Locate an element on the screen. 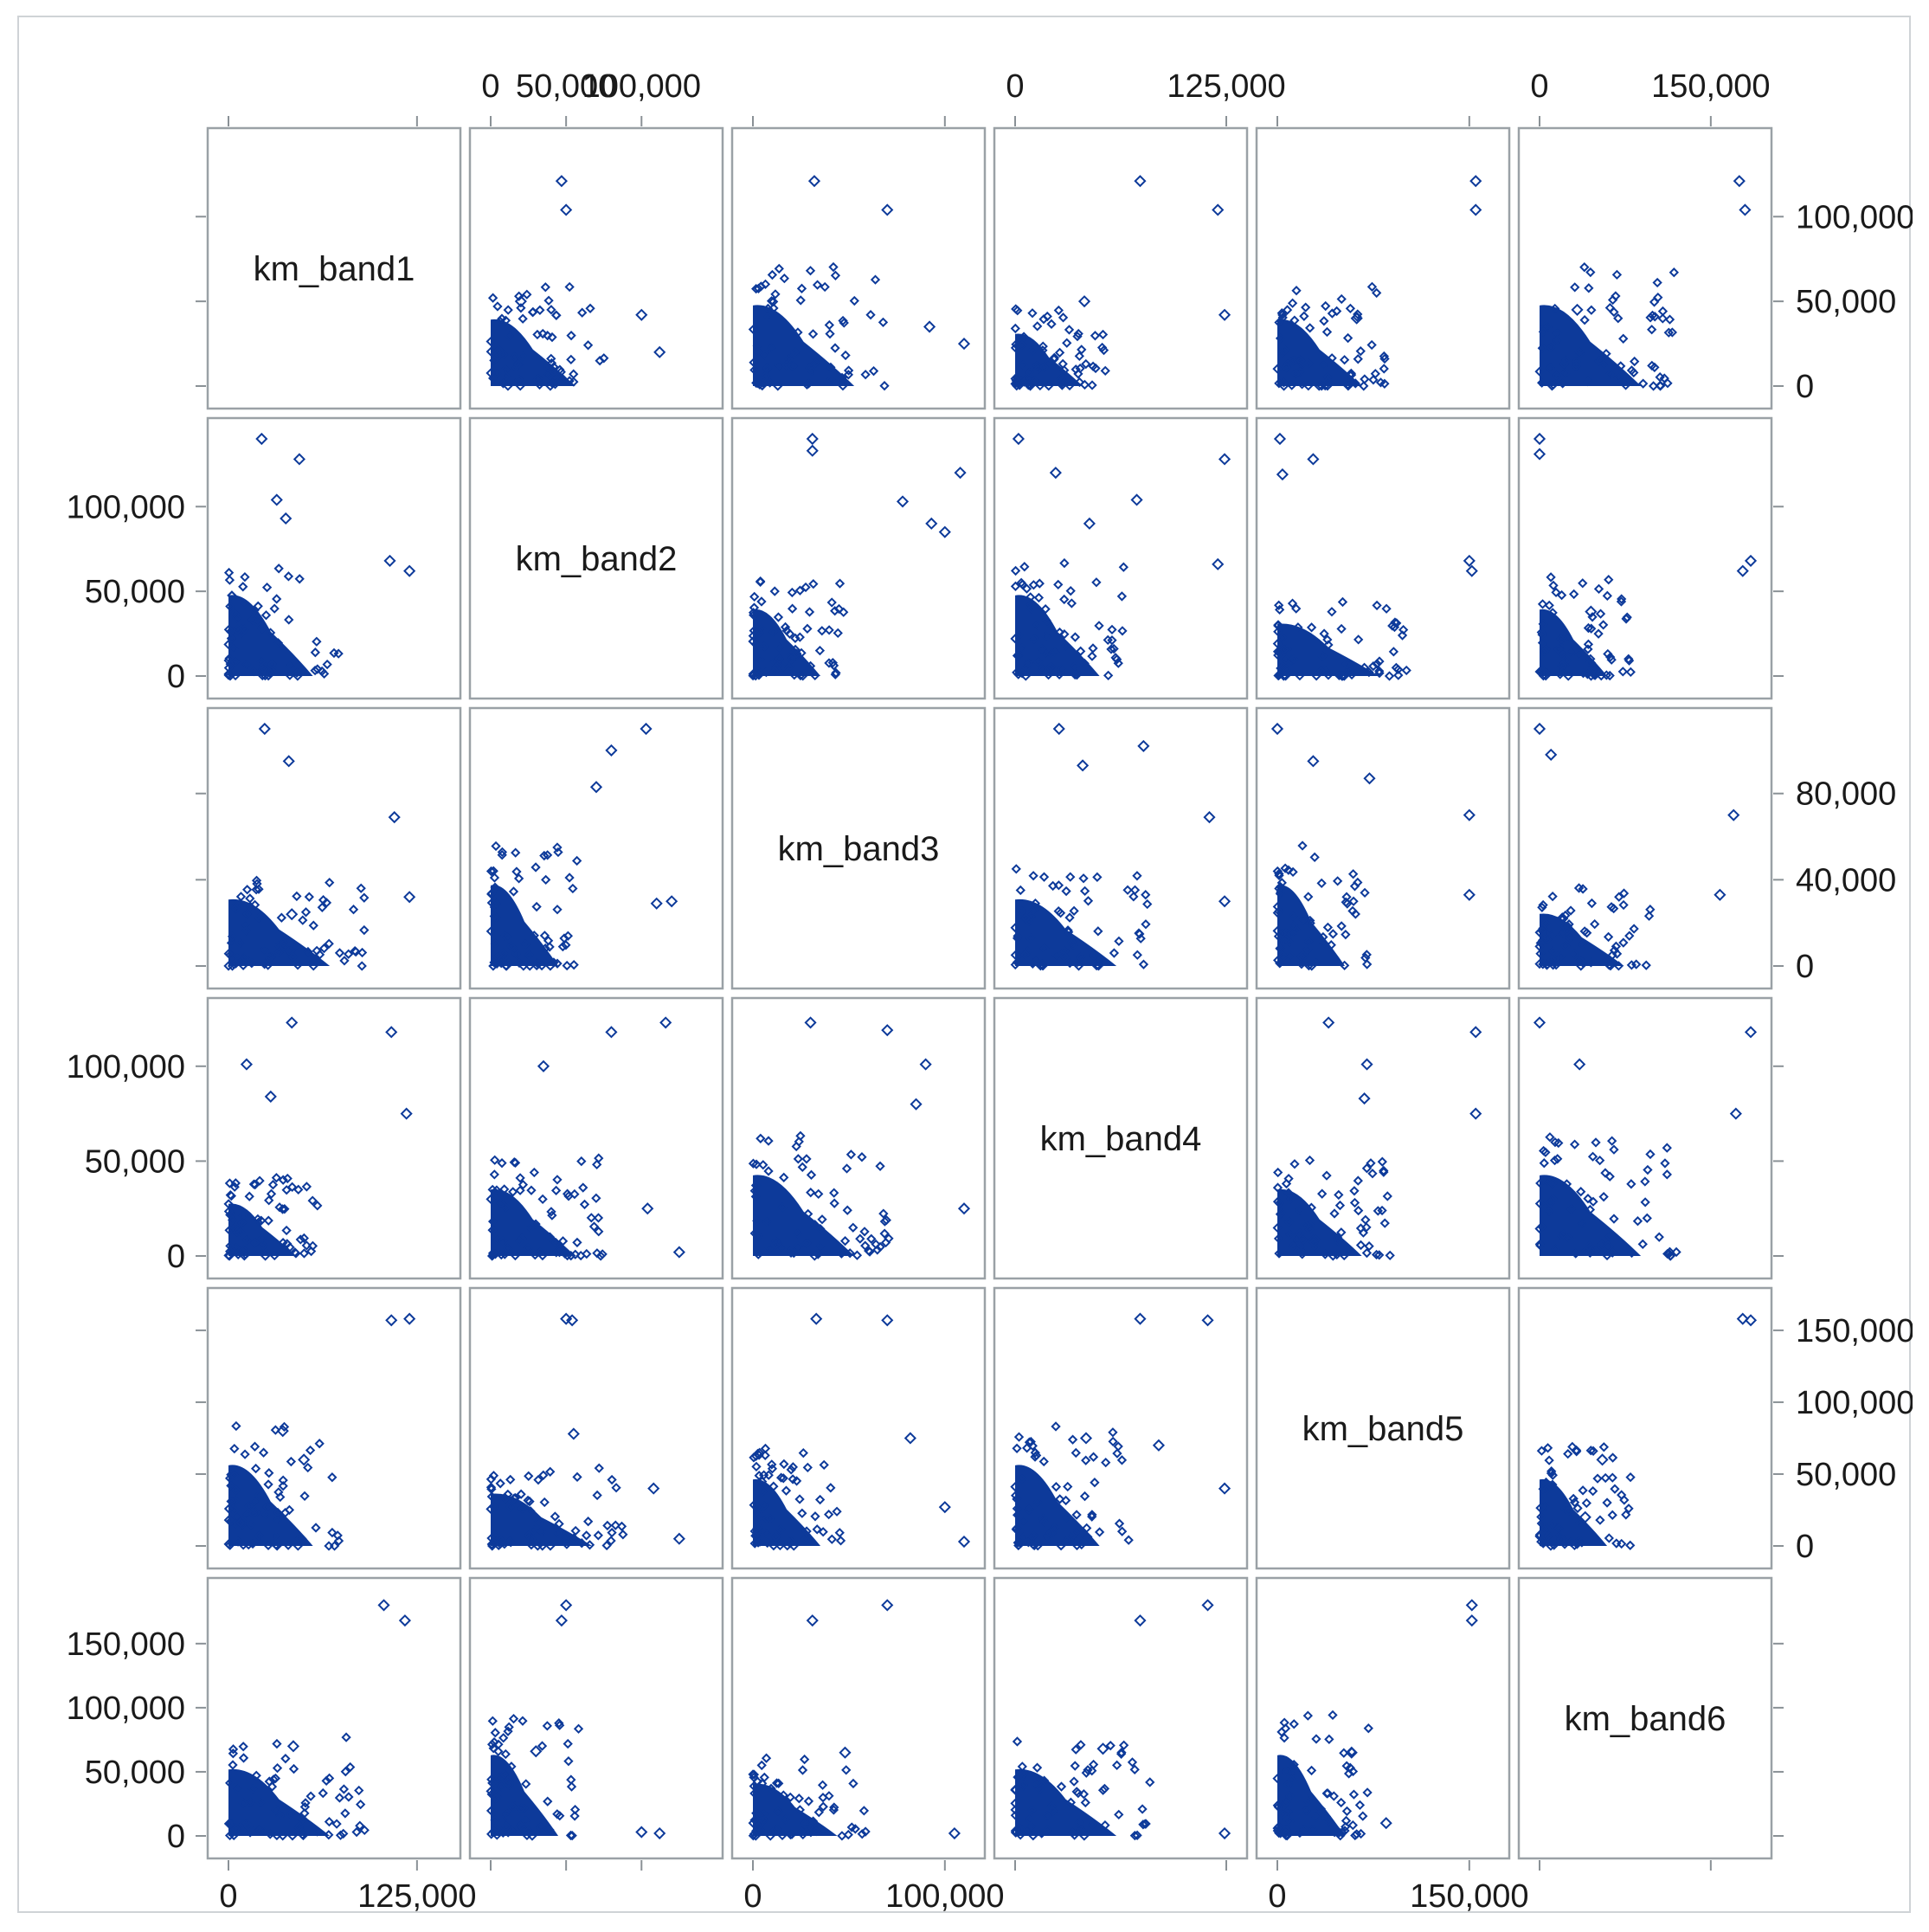 The image size is (1929, 1932). panel-km_band4-vs-km_band1 is located at coordinates (1121, 268).